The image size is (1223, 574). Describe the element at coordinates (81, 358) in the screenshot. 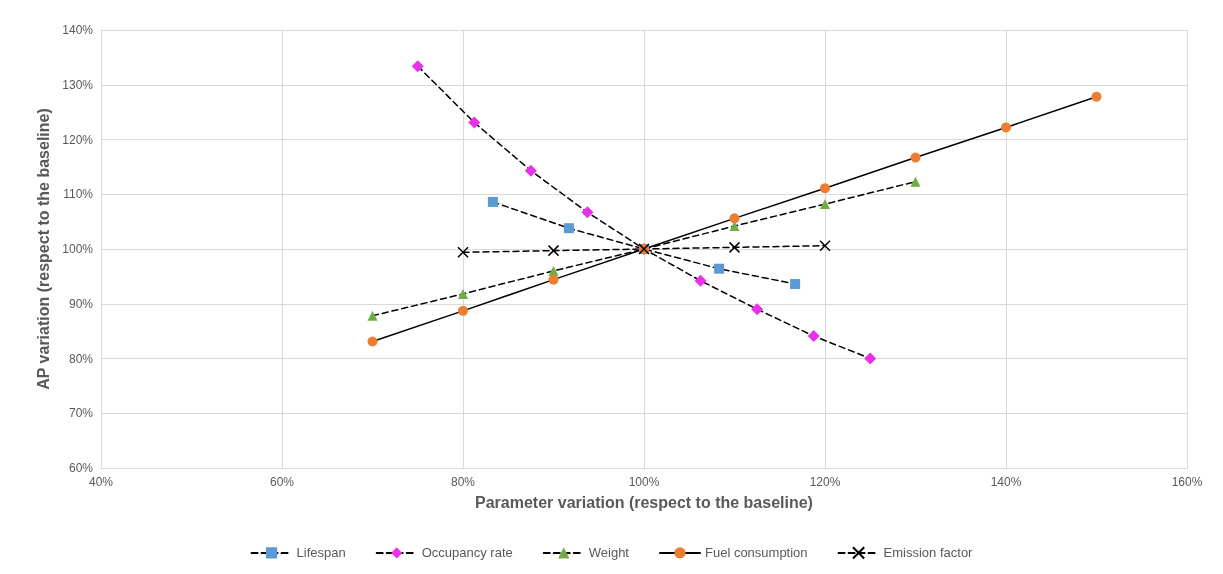

I see `y-tick-label: 80%` at that location.